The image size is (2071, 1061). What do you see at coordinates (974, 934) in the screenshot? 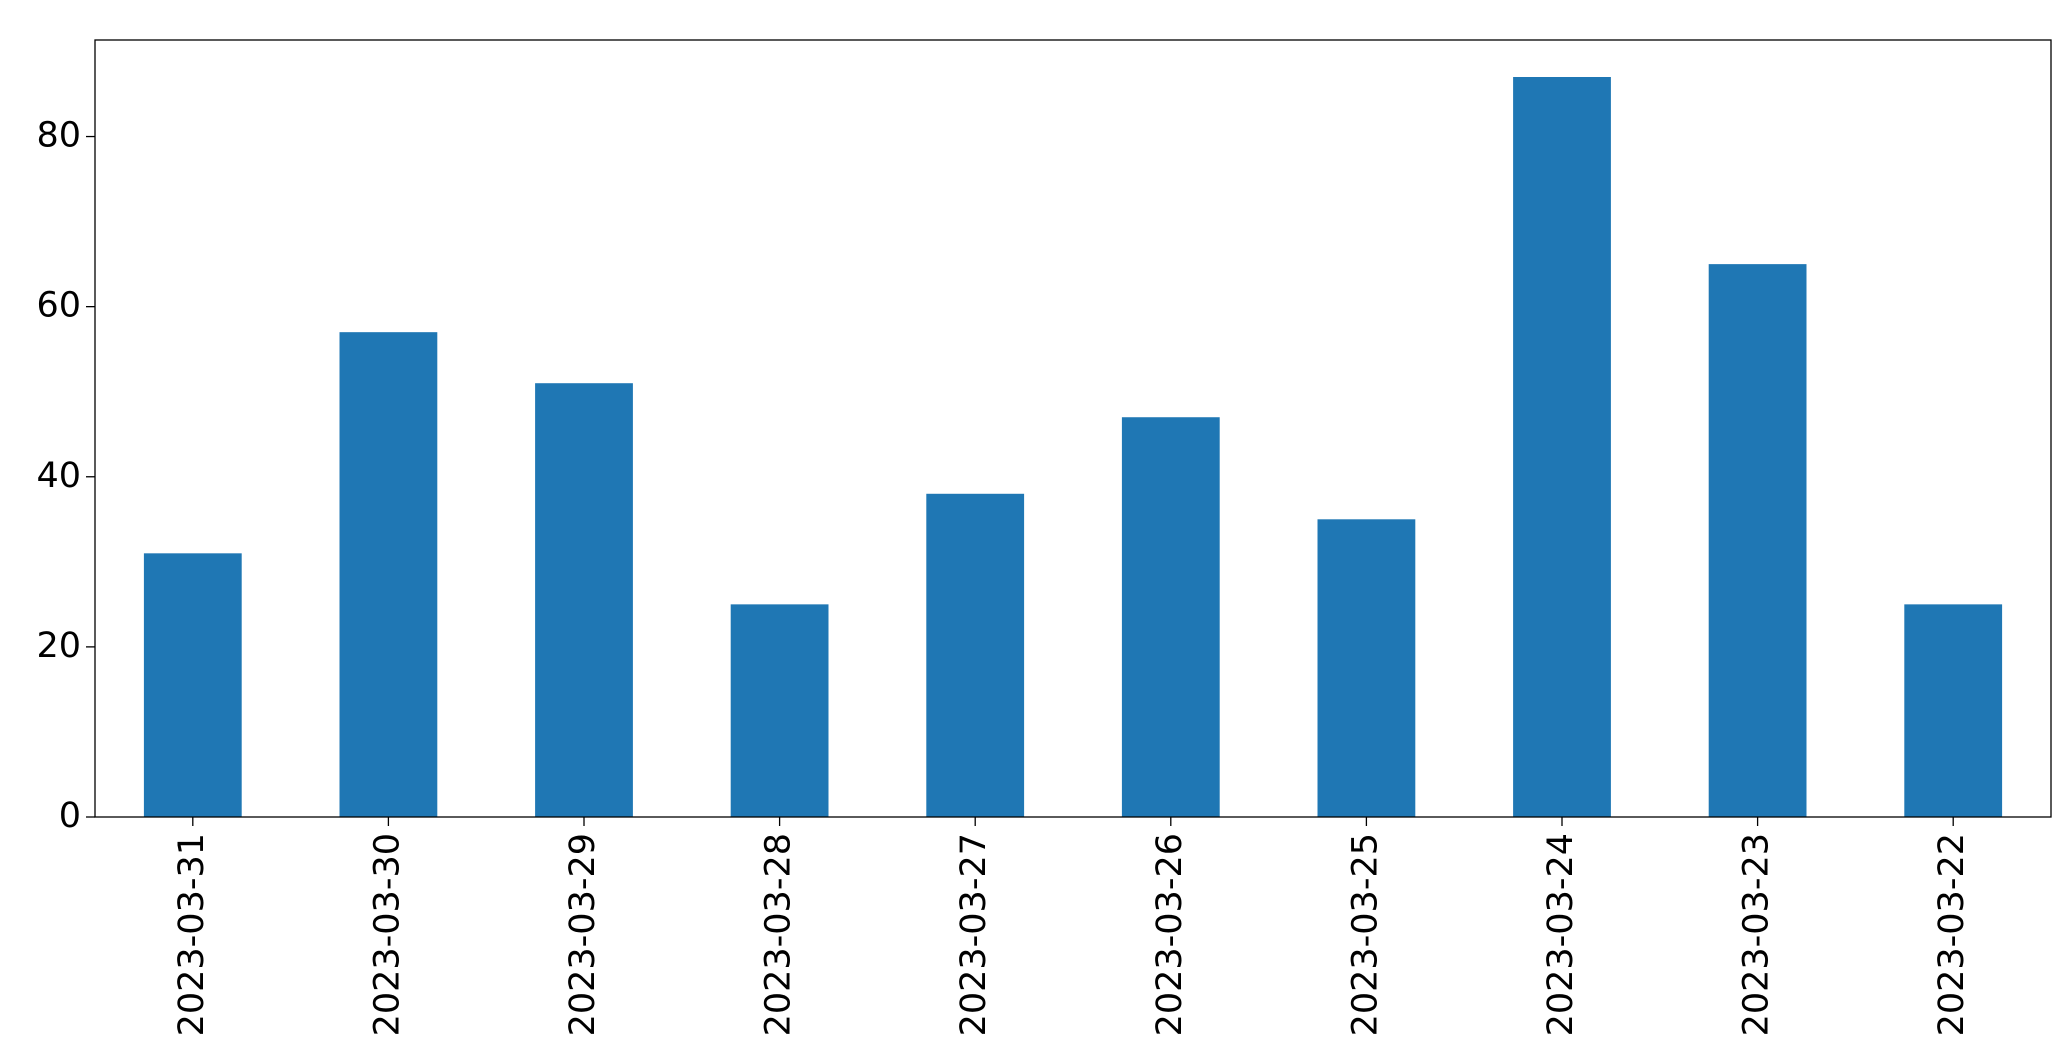
I see `x-tick-label: 2023-03-27` at bounding box center [974, 934].